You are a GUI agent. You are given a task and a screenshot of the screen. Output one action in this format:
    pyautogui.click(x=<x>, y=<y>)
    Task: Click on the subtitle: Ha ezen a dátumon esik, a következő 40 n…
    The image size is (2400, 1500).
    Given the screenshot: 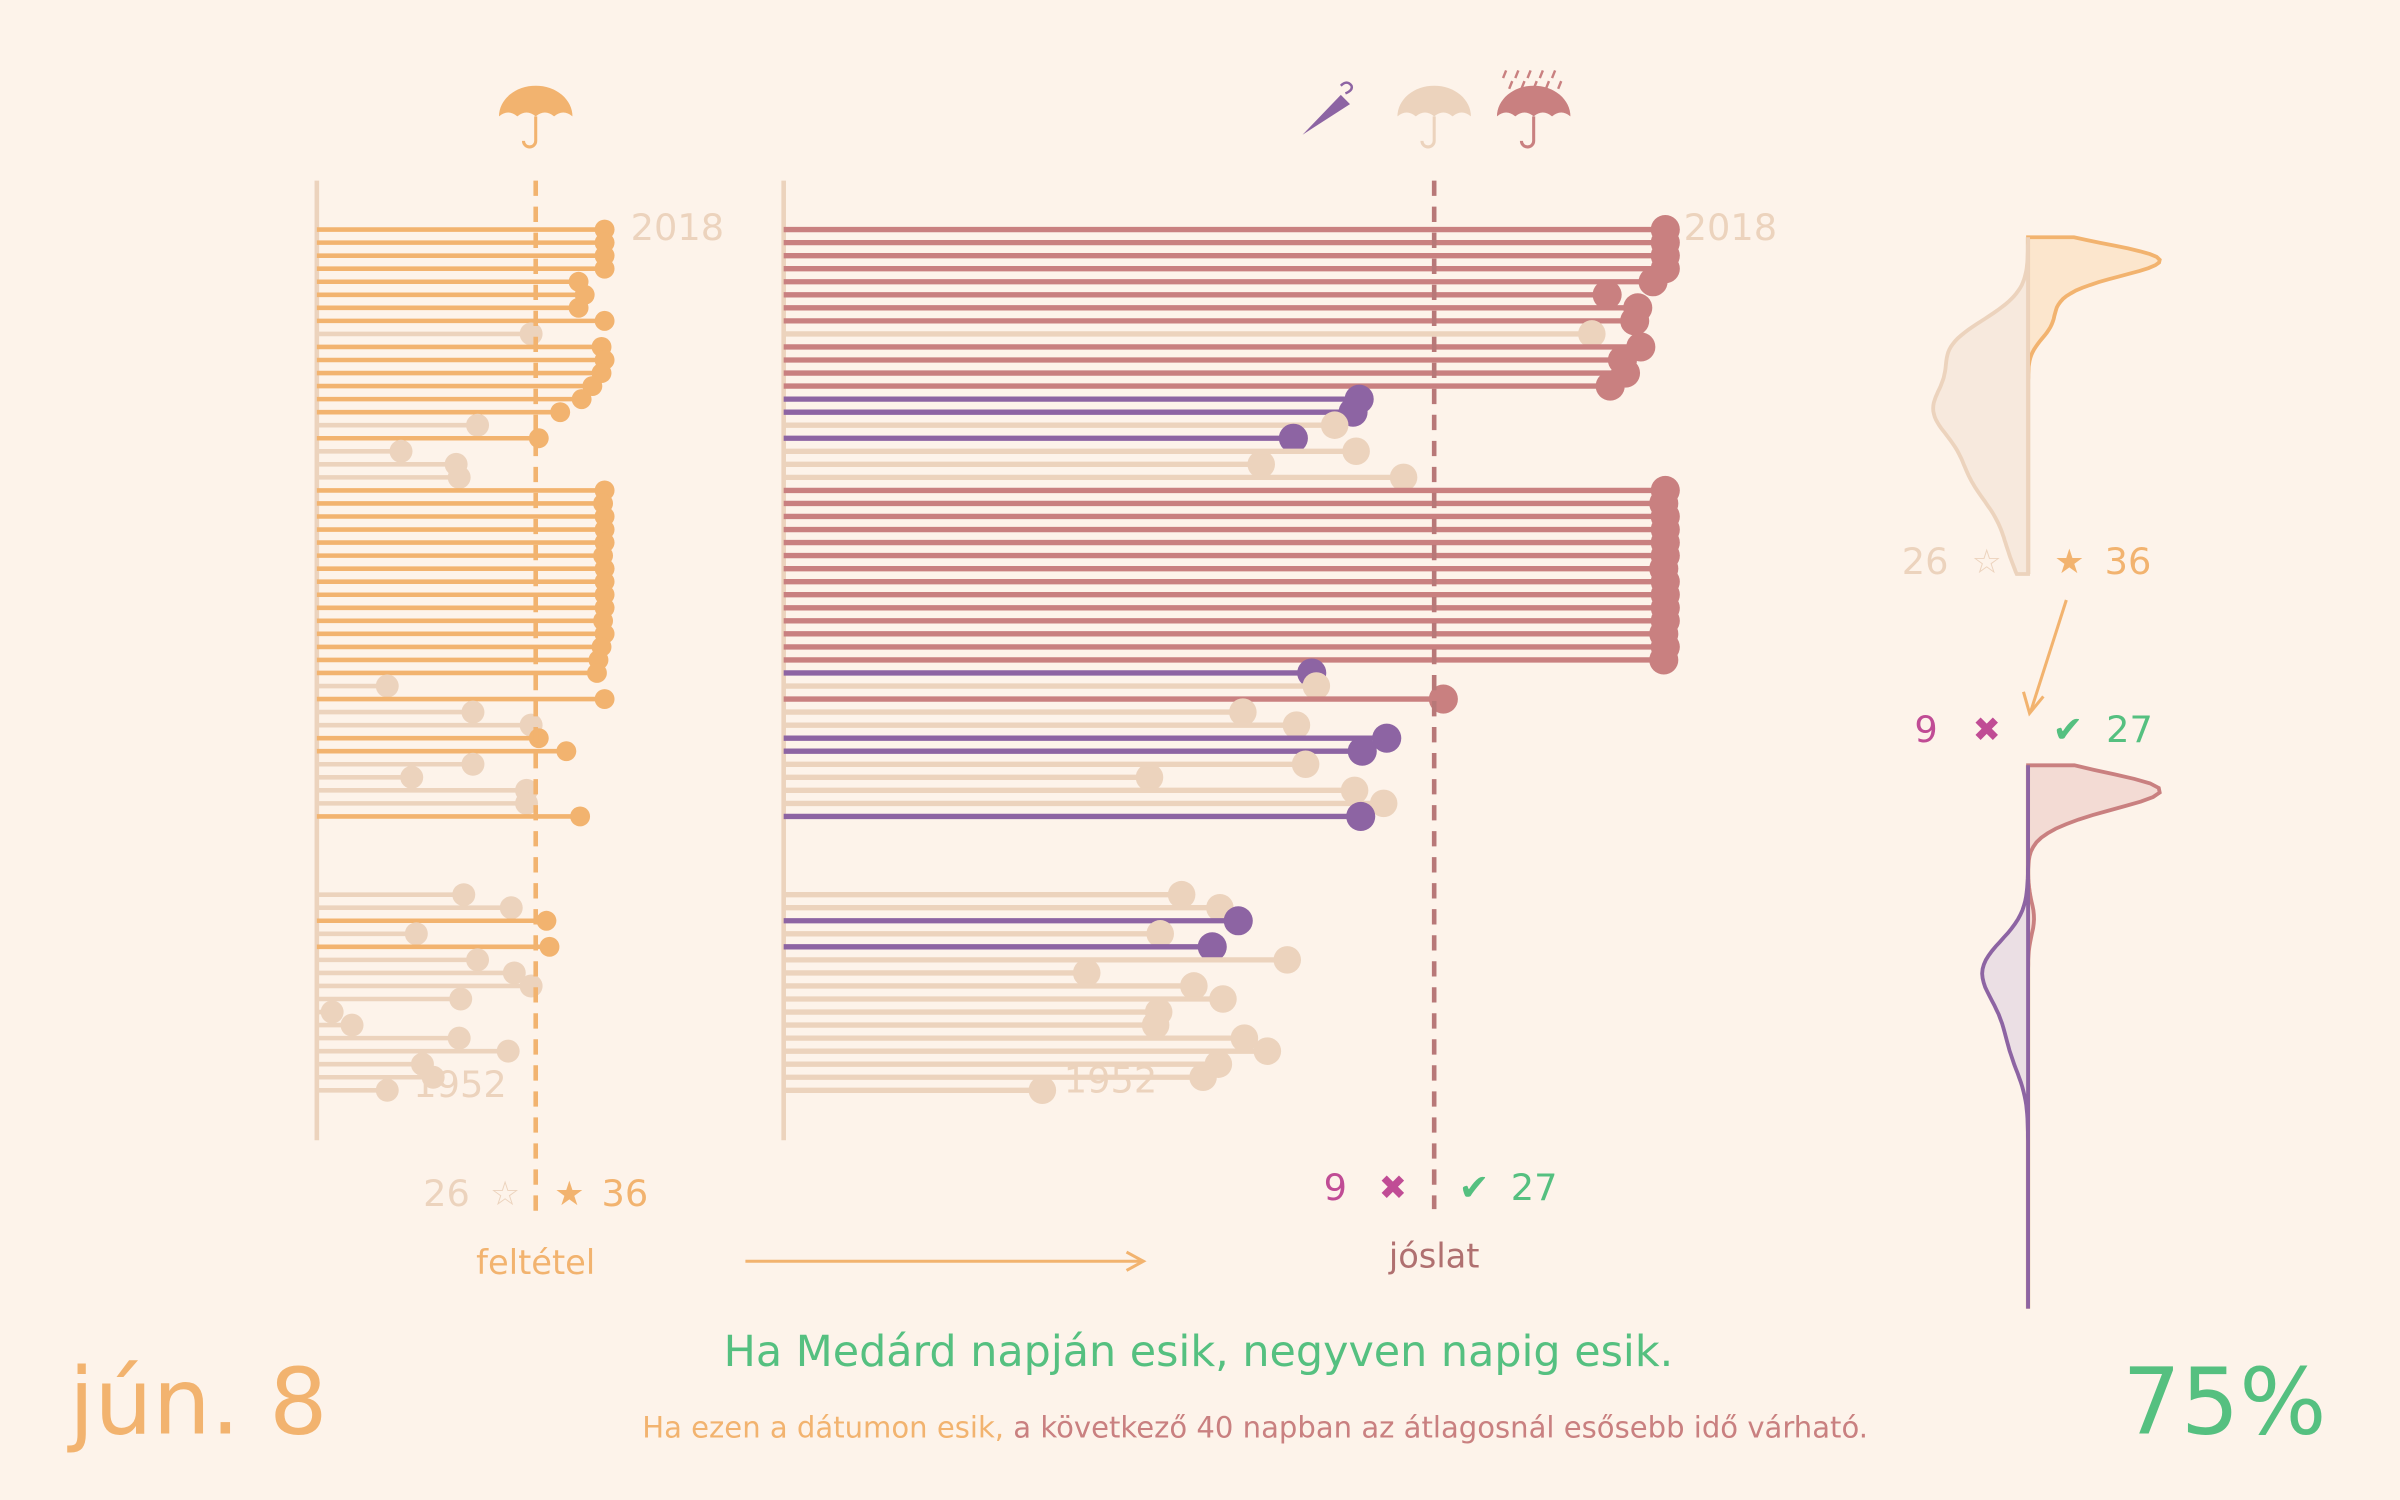 What is the action you would take?
    pyautogui.click(x=1255, y=1428)
    